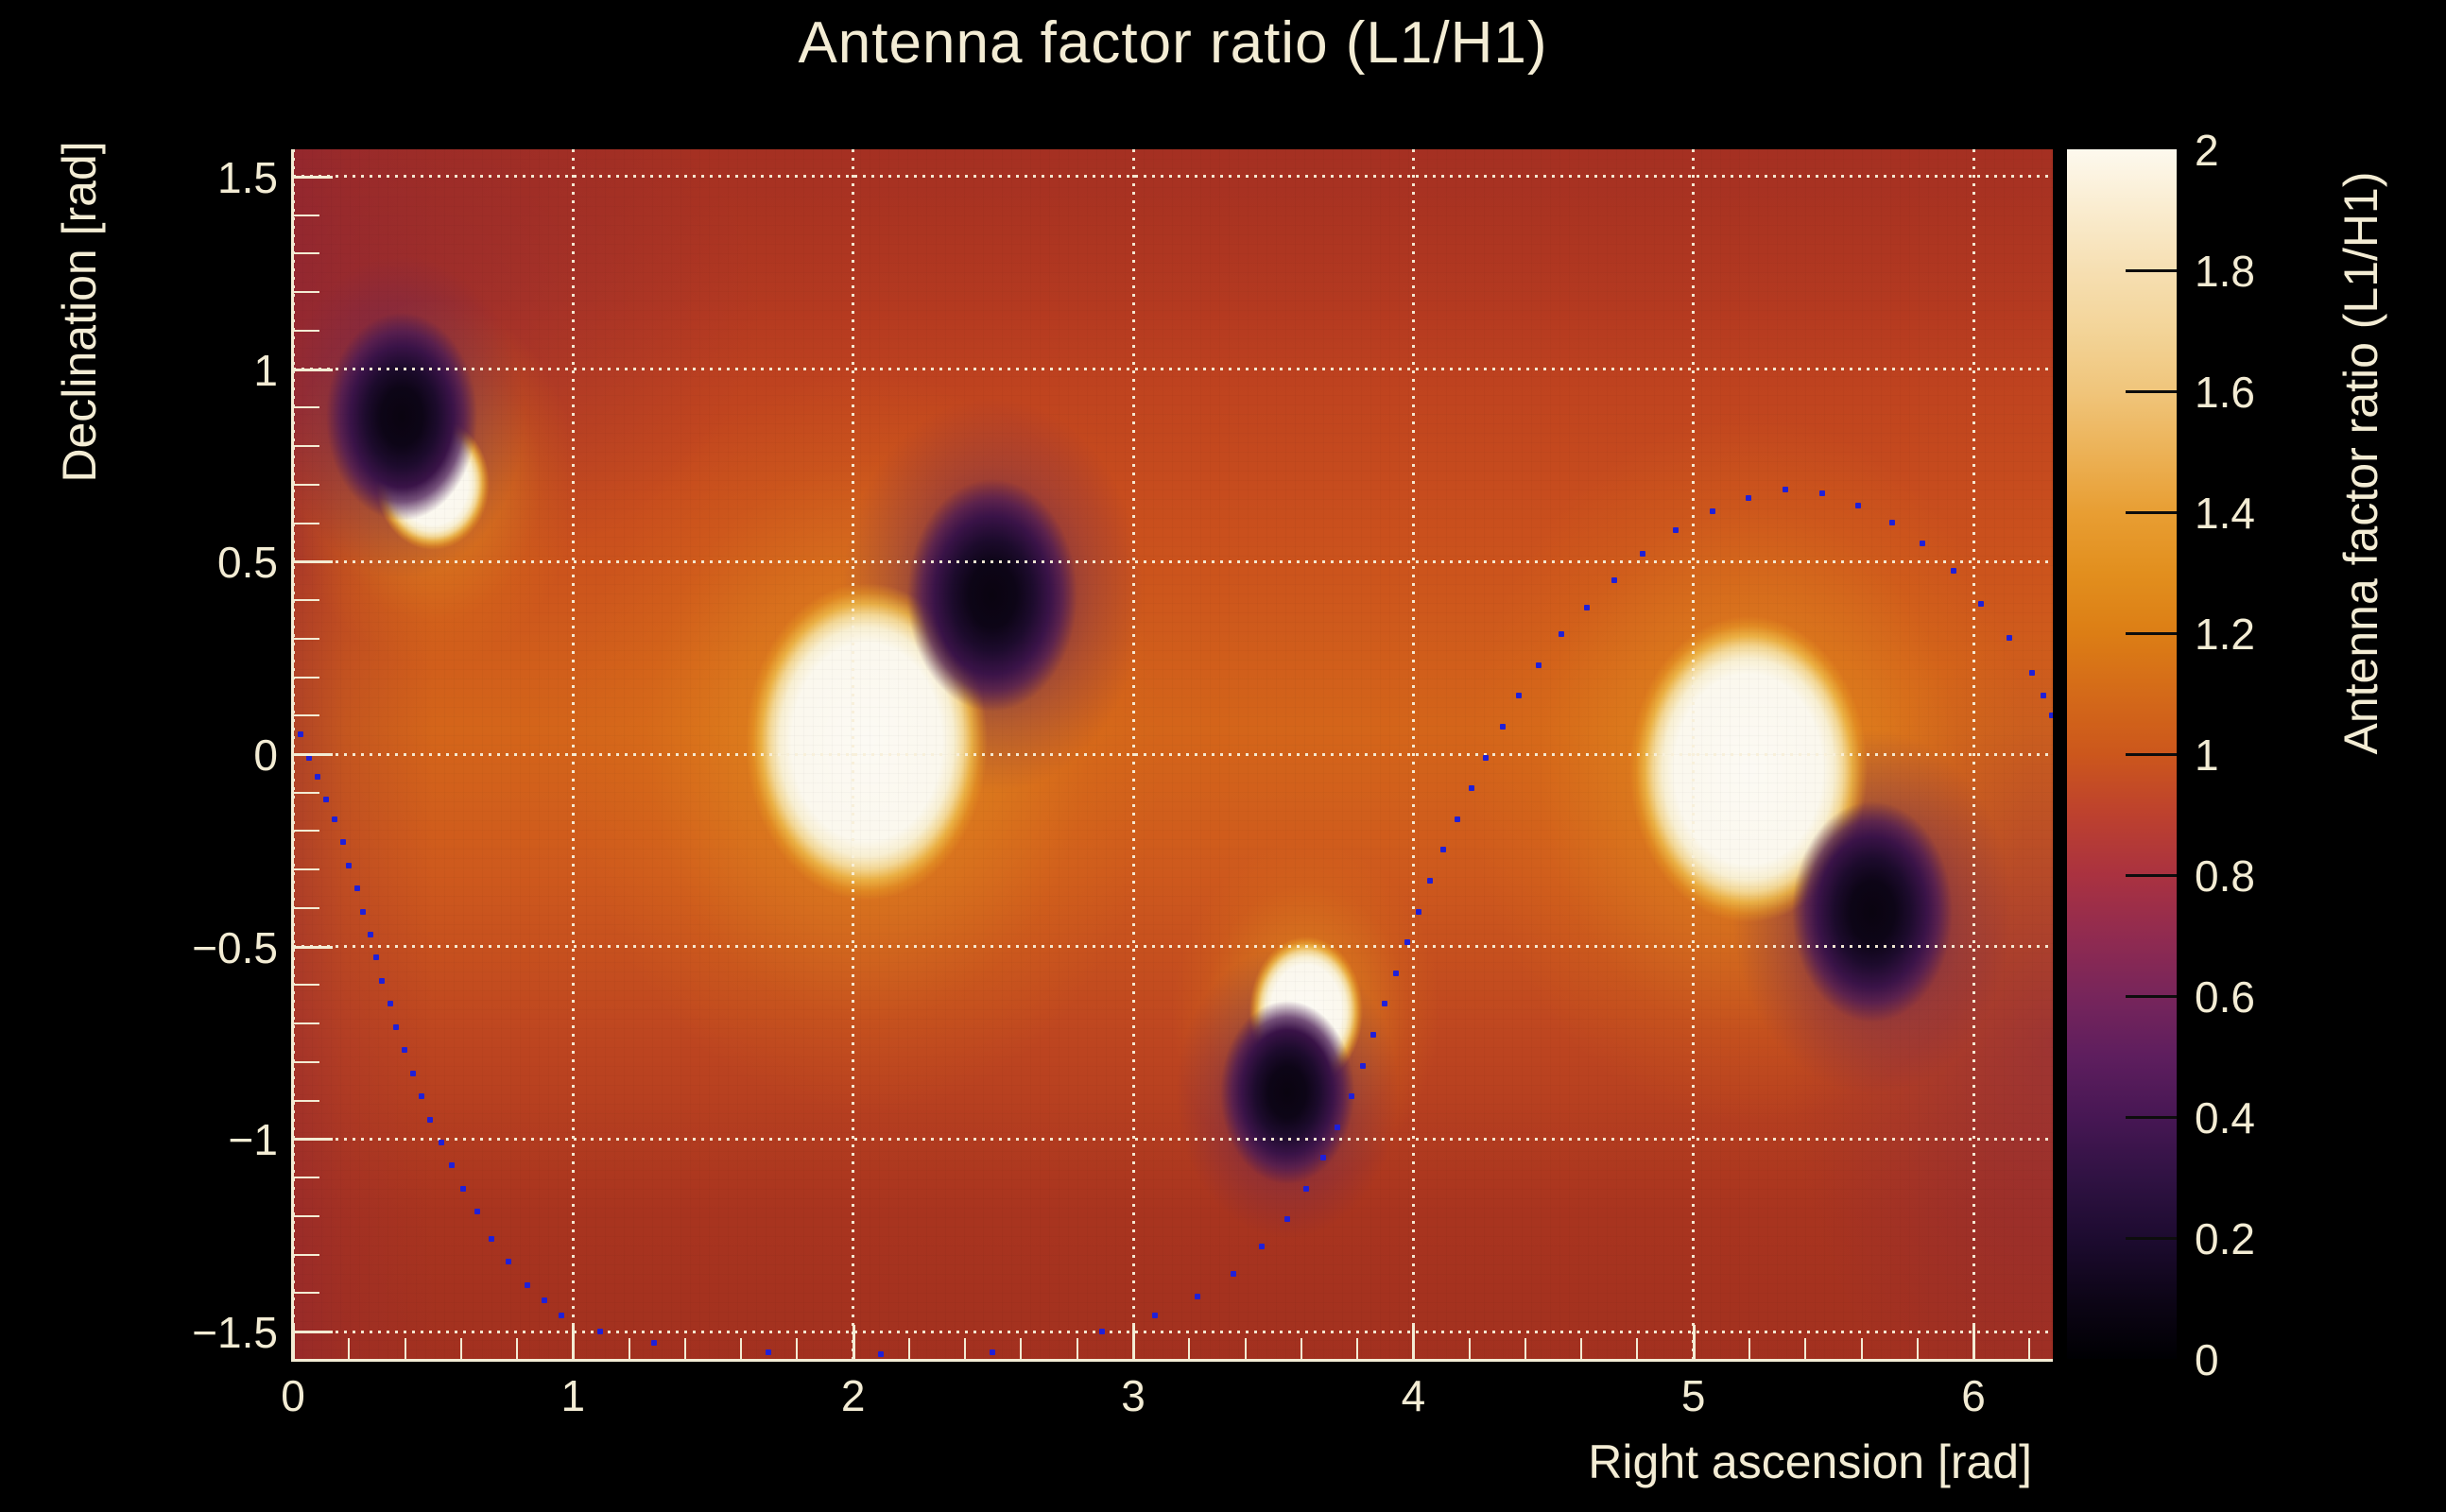 This screenshot has height=1512, width=2446. I want to click on gridline-dec-1.5, so click(1173, 176).